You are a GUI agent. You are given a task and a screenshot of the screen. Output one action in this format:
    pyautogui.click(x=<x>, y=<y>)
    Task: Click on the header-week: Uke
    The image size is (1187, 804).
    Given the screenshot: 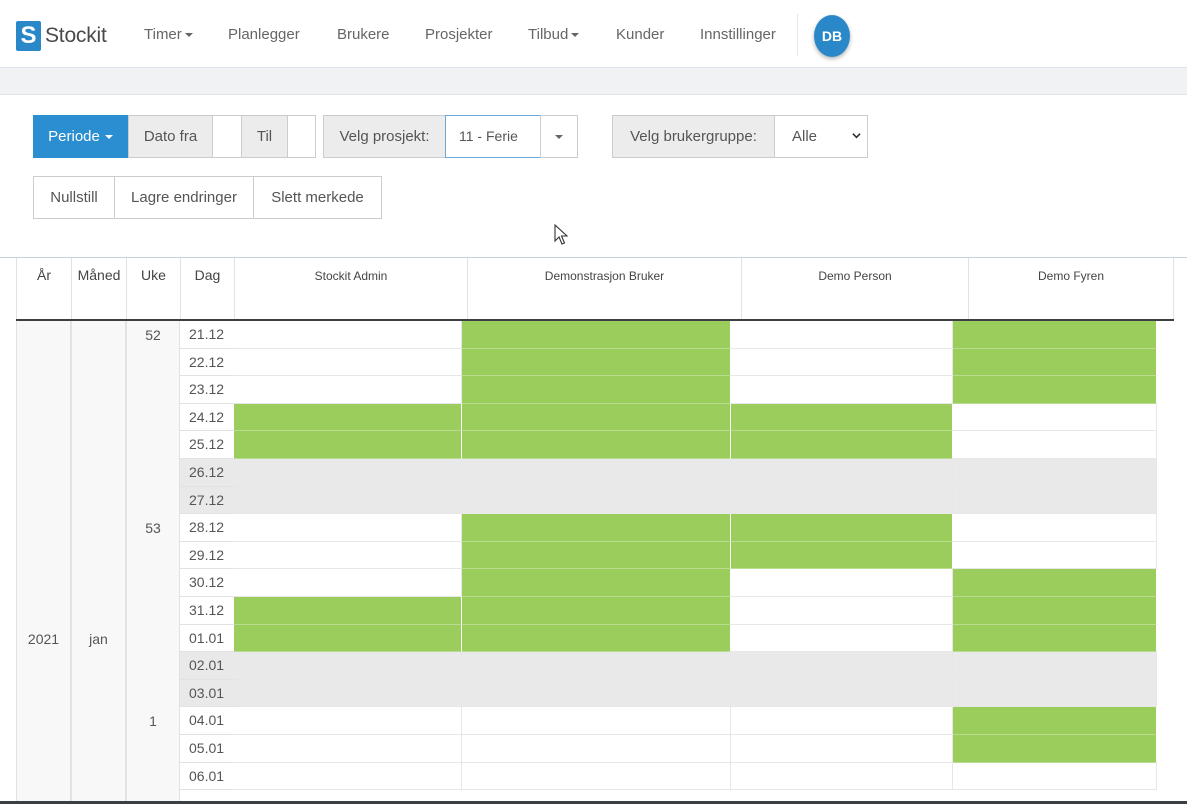 What is the action you would take?
    pyautogui.click(x=153, y=289)
    